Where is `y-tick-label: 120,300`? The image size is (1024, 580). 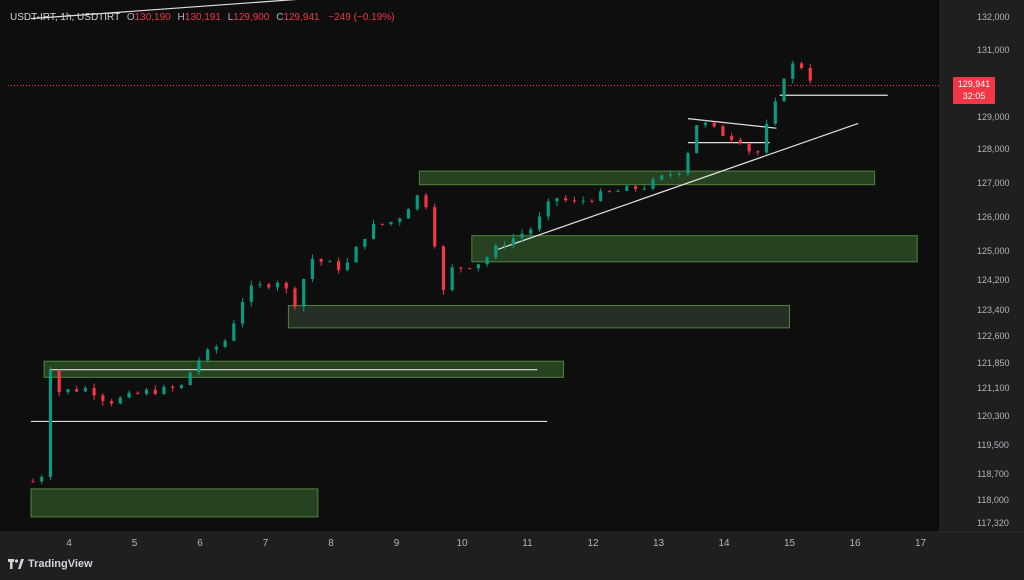 y-tick-label: 120,300 is located at coordinates (993, 416).